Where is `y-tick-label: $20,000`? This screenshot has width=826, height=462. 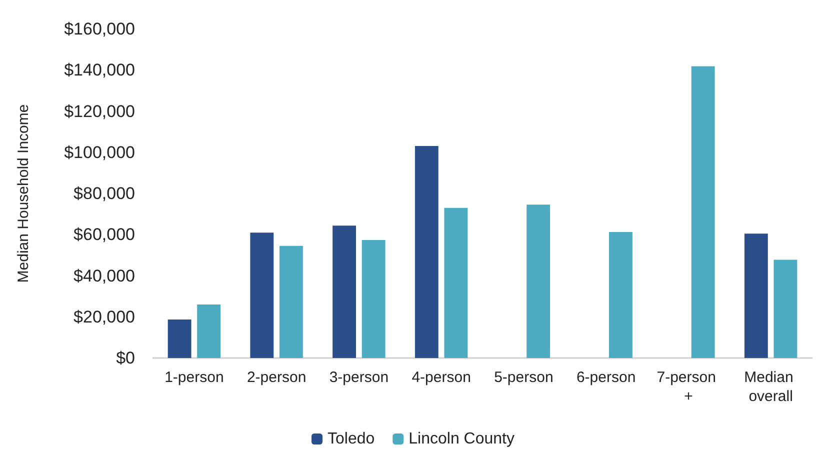
y-tick-label: $20,000 is located at coordinates (104, 316).